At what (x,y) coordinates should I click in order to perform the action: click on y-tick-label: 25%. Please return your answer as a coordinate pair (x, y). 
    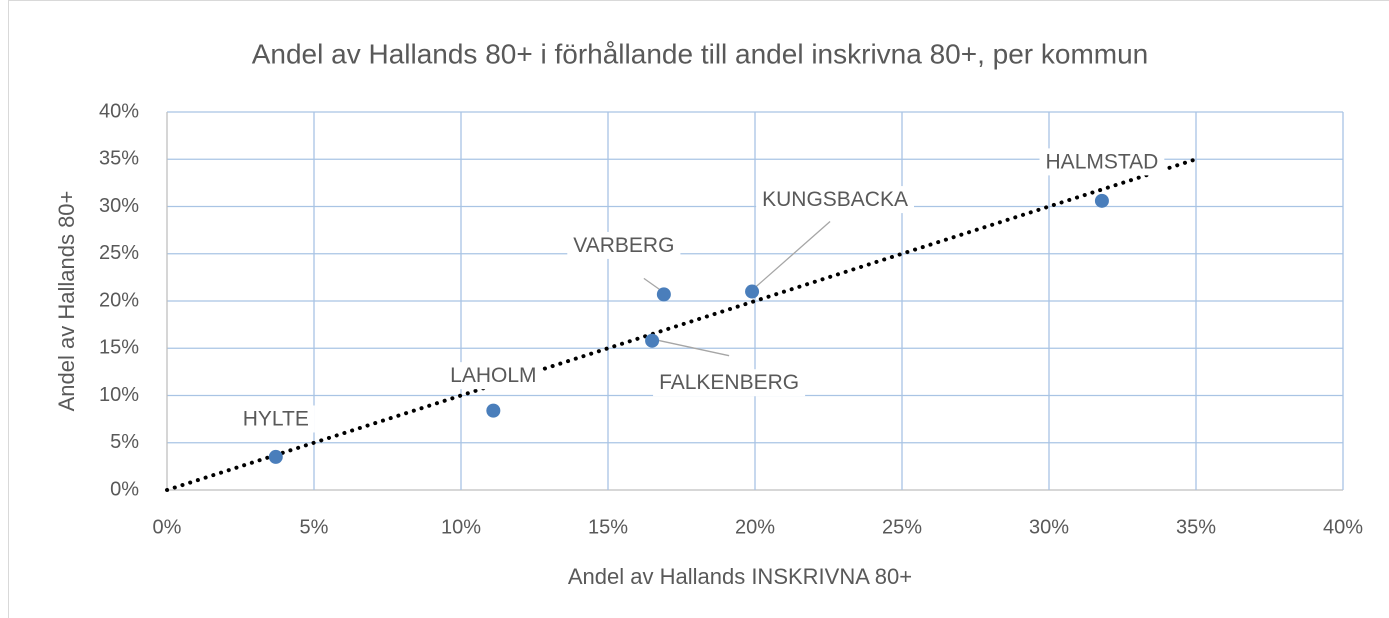
    Looking at the image, I should click on (119, 253).